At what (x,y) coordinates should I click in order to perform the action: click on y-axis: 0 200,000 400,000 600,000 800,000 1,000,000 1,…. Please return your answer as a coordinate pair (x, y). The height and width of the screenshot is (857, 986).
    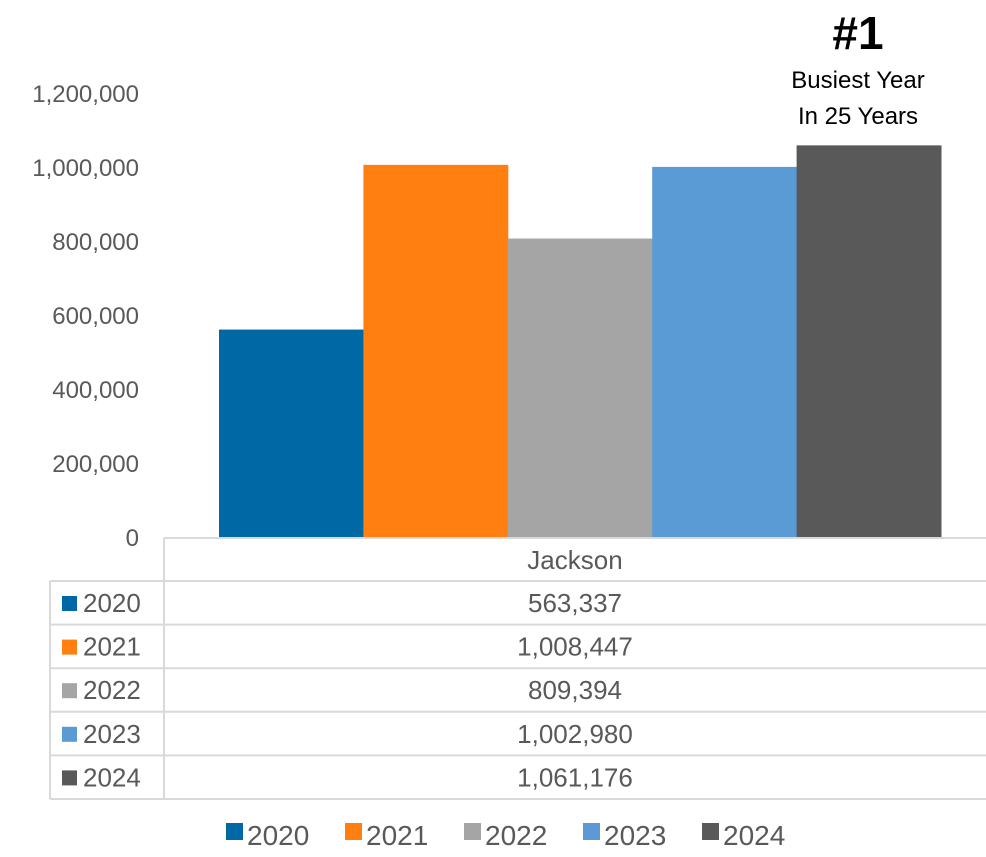
    Looking at the image, I should click on (85, 316).